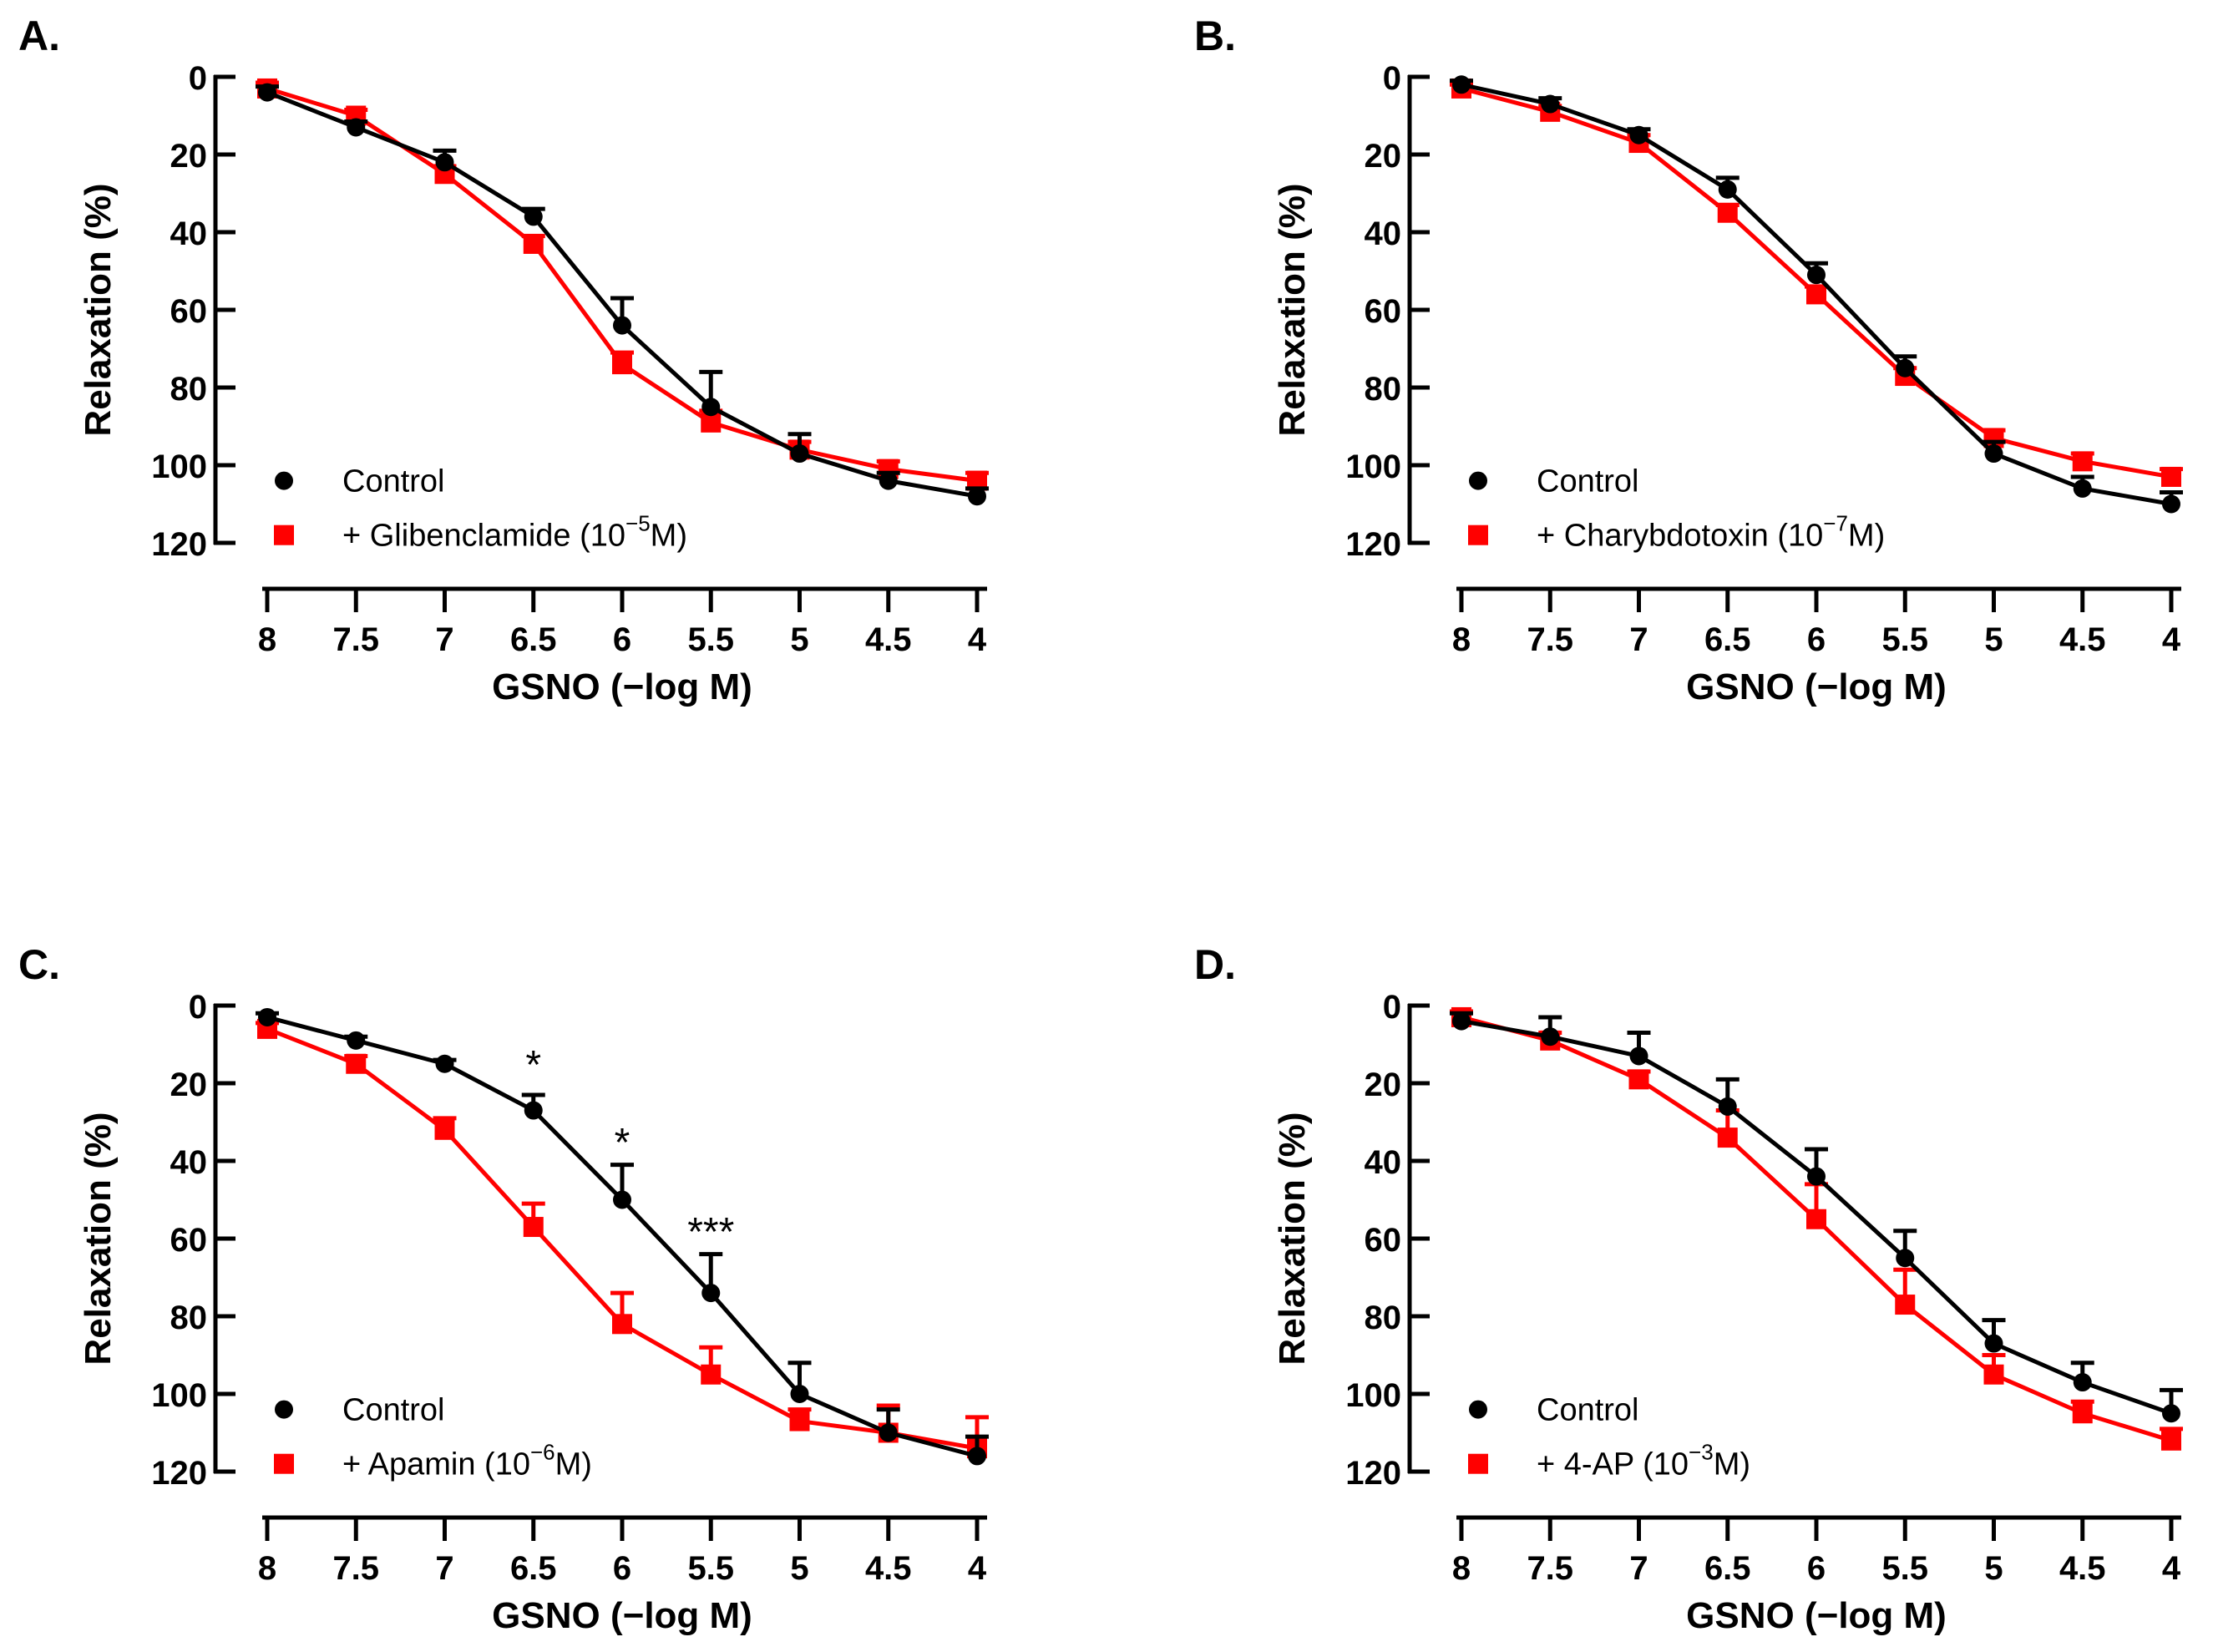  What do you see at coordinates (433, 1437) in the screenshot?
I see `legend: Control + Apamin (10−6M)` at bounding box center [433, 1437].